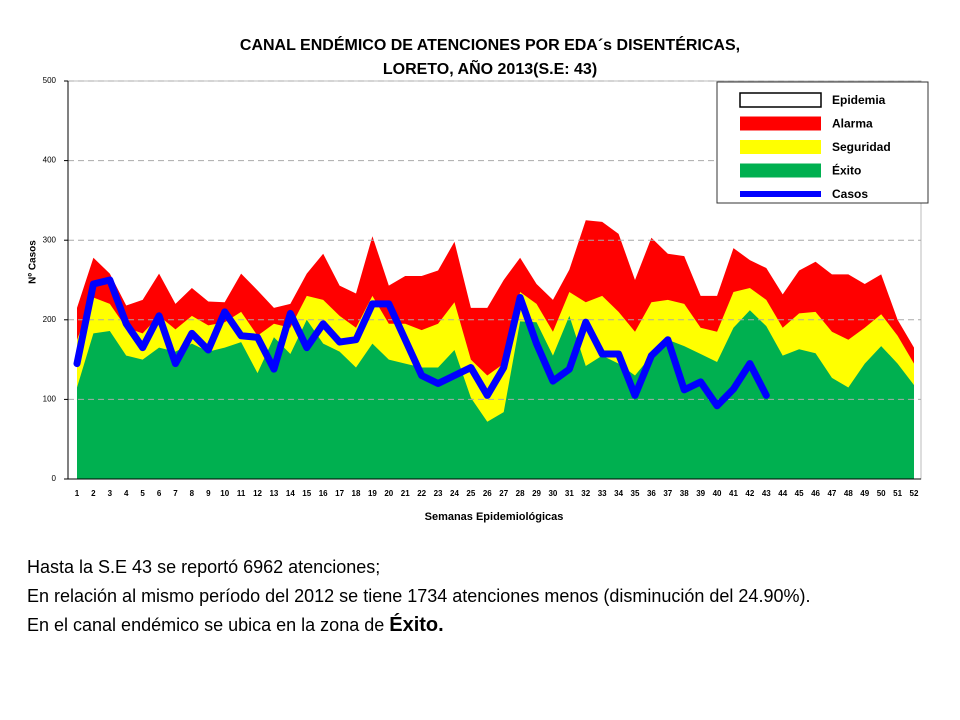  I want to click on x-tick-label: 40, so click(717, 493).